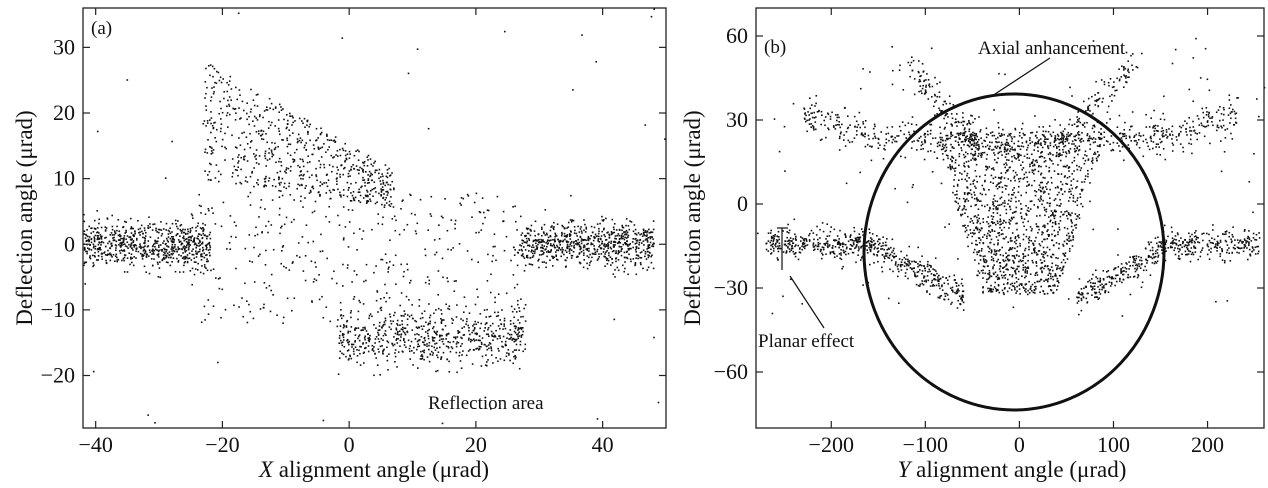 The height and width of the screenshot is (488, 1268). I want to click on panel-b-label: (b), so click(775, 47).